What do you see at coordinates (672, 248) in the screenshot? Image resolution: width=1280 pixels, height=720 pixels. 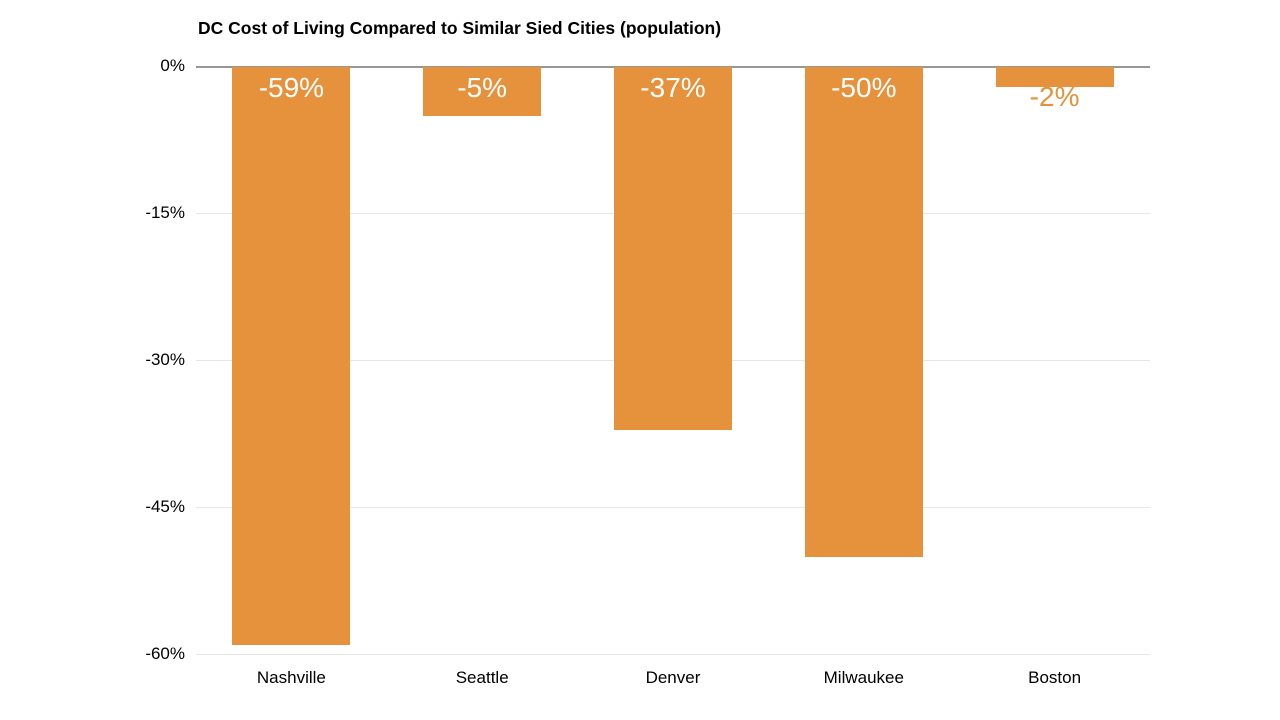 I see `bar-denver` at bounding box center [672, 248].